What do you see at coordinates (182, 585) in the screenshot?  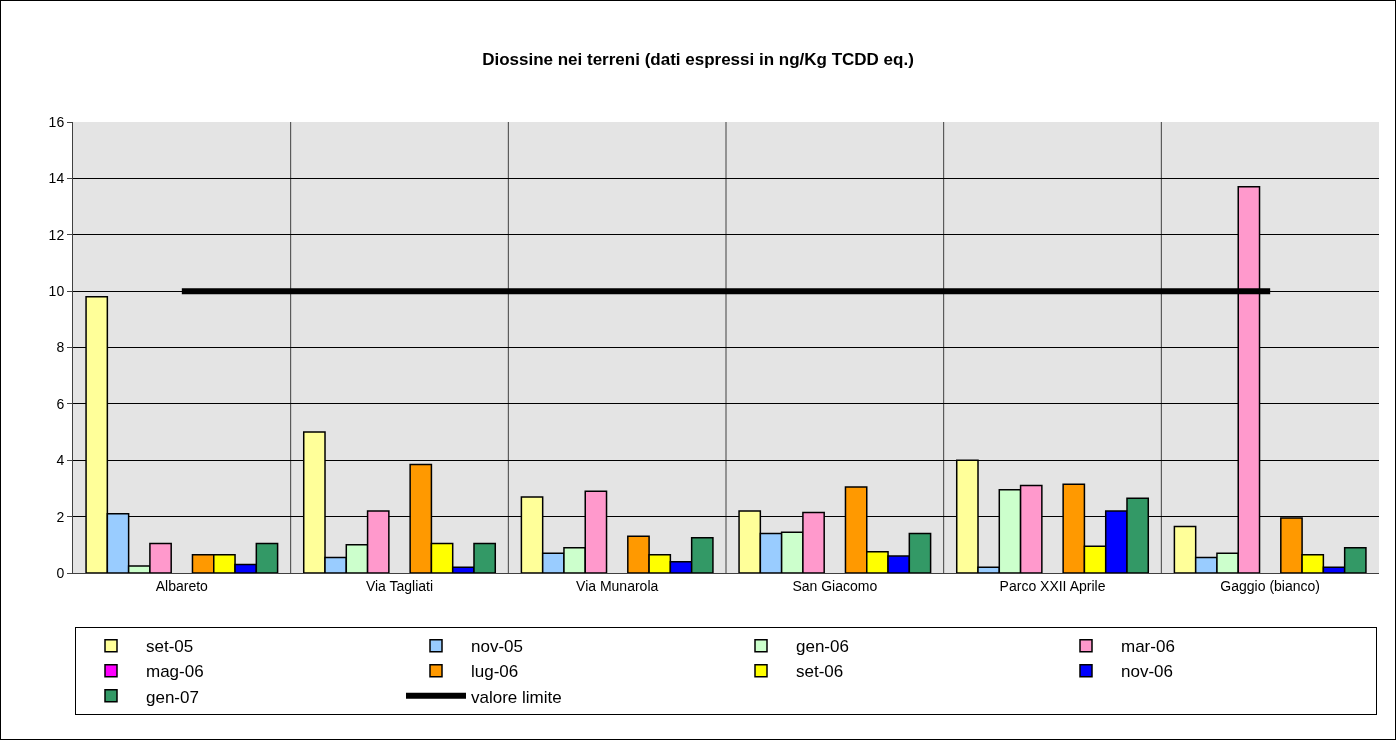 I see `x-tick-label: Albareto` at bounding box center [182, 585].